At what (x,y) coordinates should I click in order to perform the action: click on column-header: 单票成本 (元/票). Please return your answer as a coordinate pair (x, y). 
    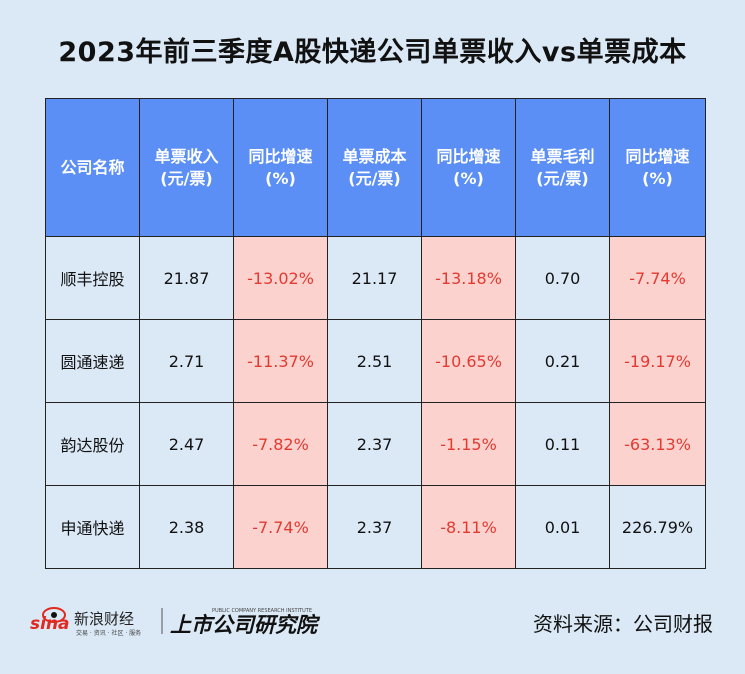
    Looking at the image, I should click on (374, 167).